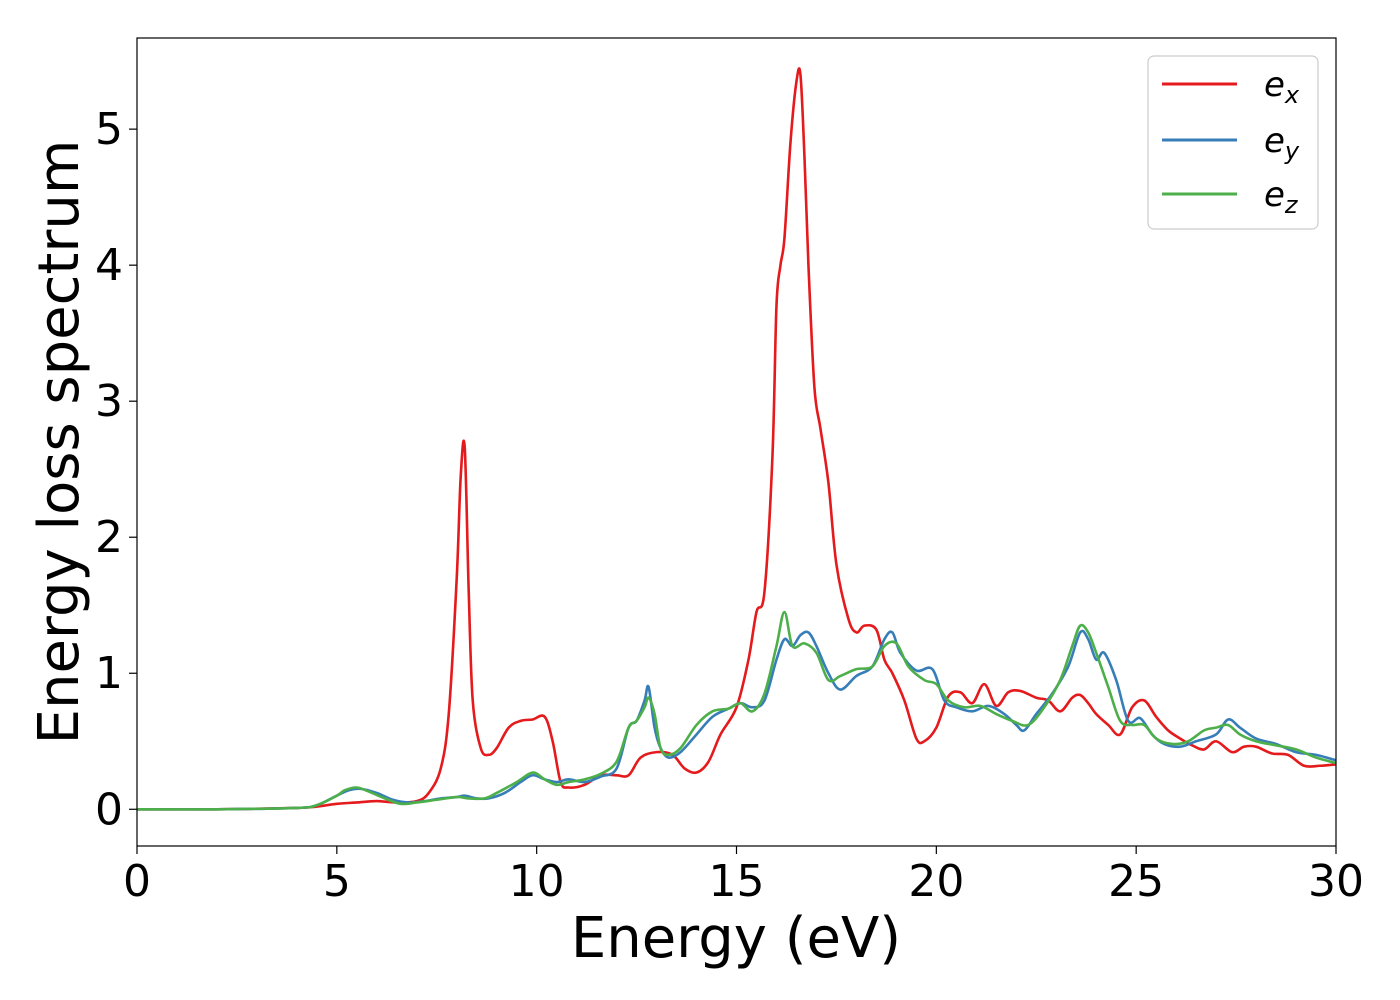 The height and width of the screenshot is (1000, 1400). I want to click on x-tick-label: 10, so click(537, 881).